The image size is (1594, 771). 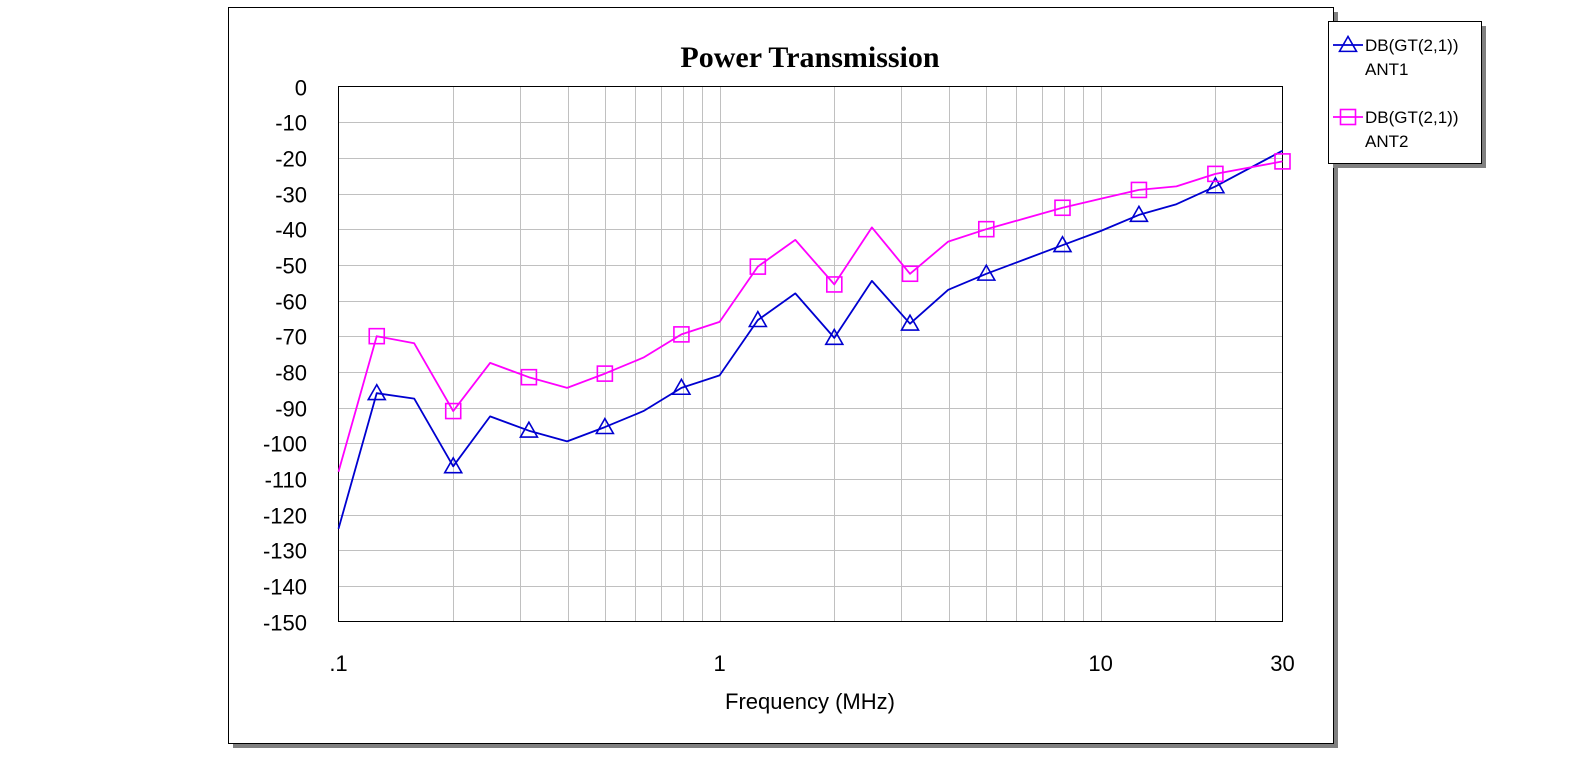 What do you see at coordinates (285, 623) in the screenshot?
I see `y-tick-label: -150` at bounding box center [285, 623].